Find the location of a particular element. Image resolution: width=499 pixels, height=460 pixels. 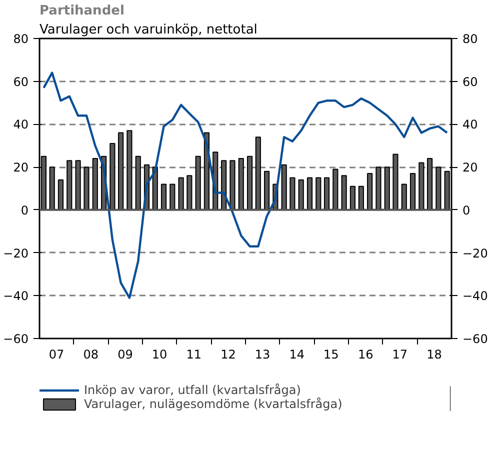

y-tick-label: −40 is located at coordinates (16, 296).